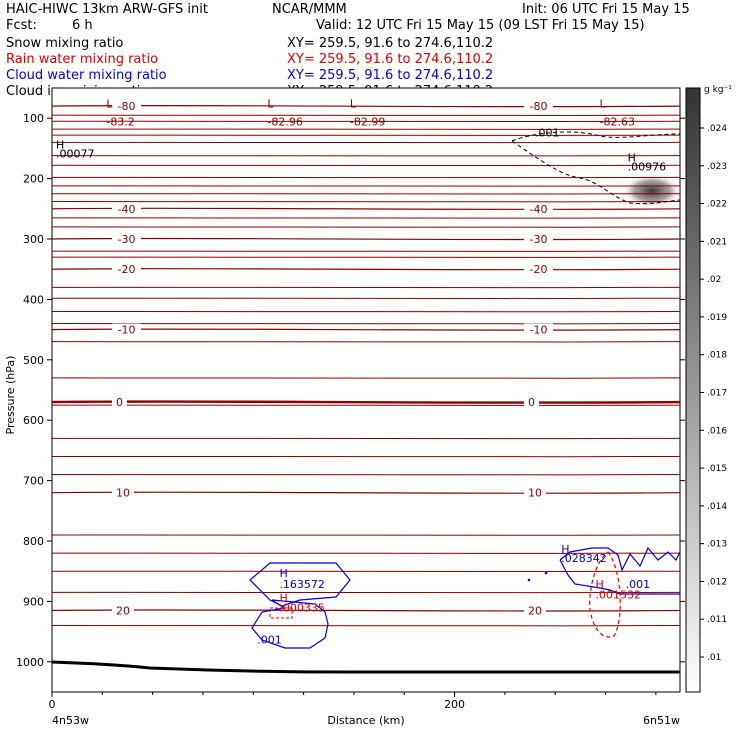 The width and height of the screenshot is (740, 740). I want to click on y-tick-label: 600, so click(33, 420).